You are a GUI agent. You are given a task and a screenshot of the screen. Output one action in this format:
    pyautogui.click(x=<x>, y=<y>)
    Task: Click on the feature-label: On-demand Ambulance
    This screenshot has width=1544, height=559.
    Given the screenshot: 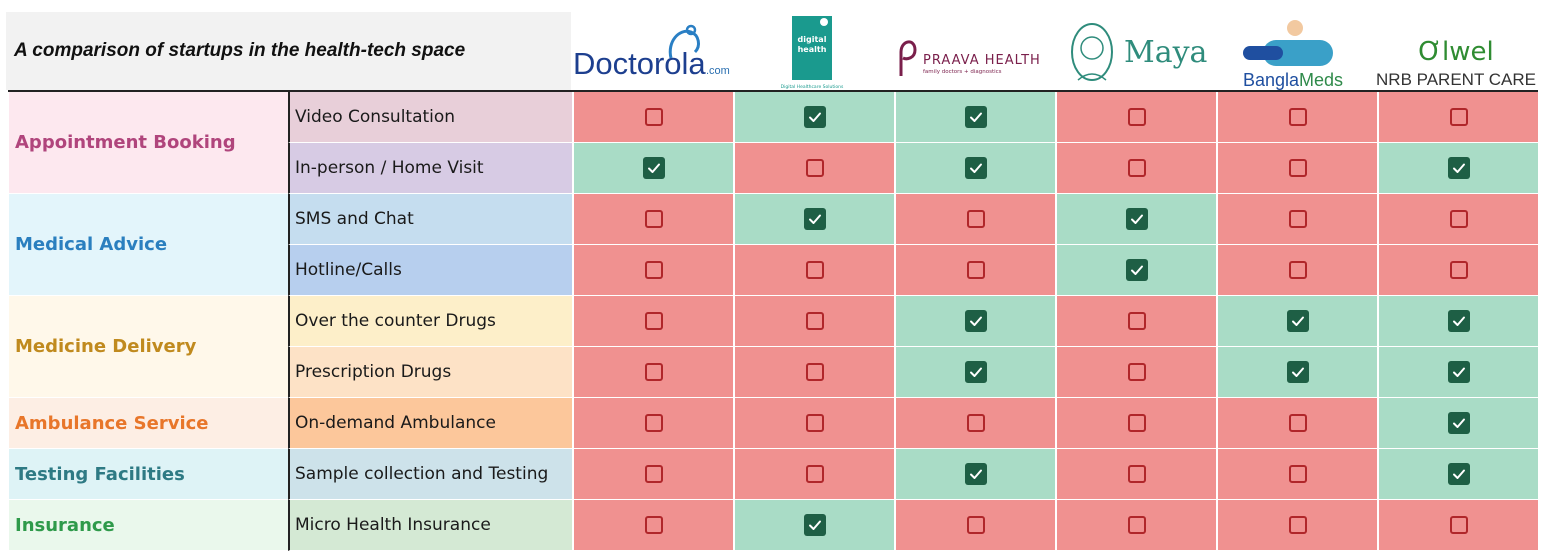 What is the action you would take?
    pyautogui.click(x=430, y=423)
    